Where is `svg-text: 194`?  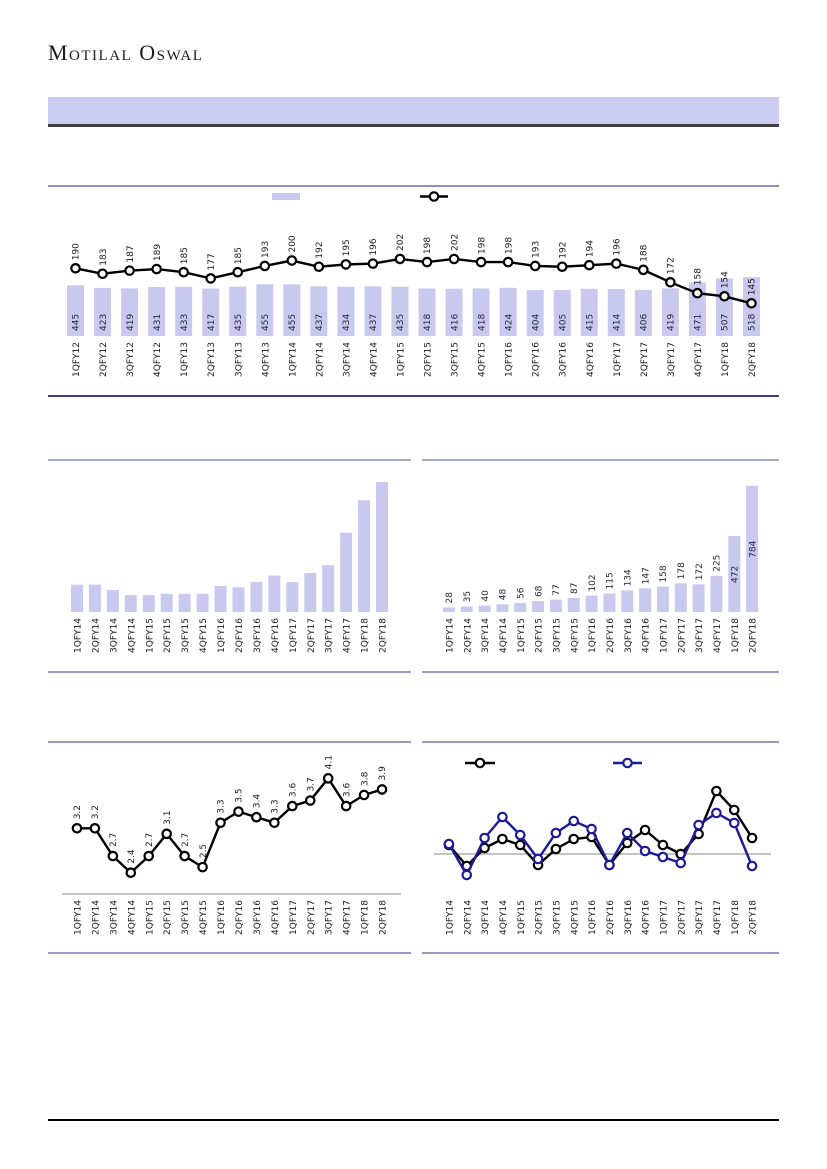 svg-text: 194 is located at coordinates (590, 248).